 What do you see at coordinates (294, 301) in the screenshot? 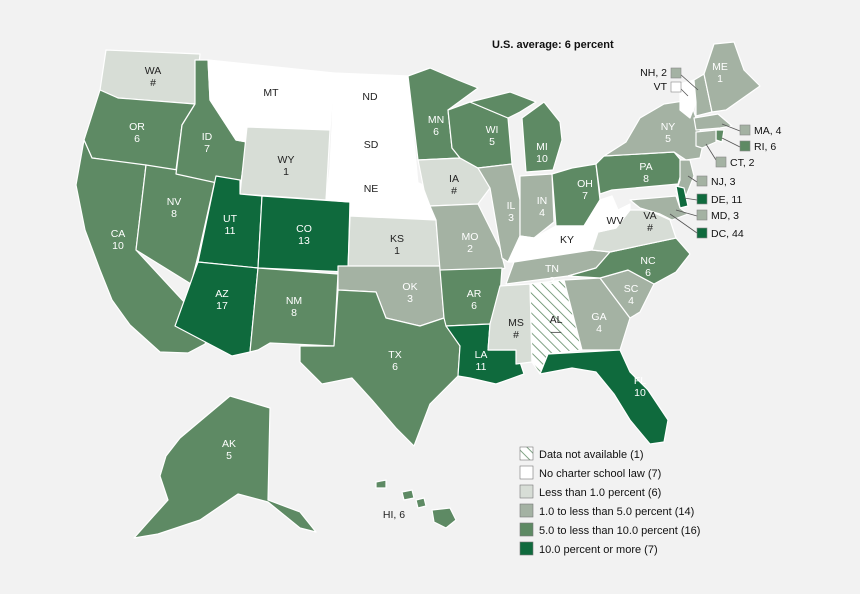
I see `state-label-NM: NM` at bounding box center [294, 301].